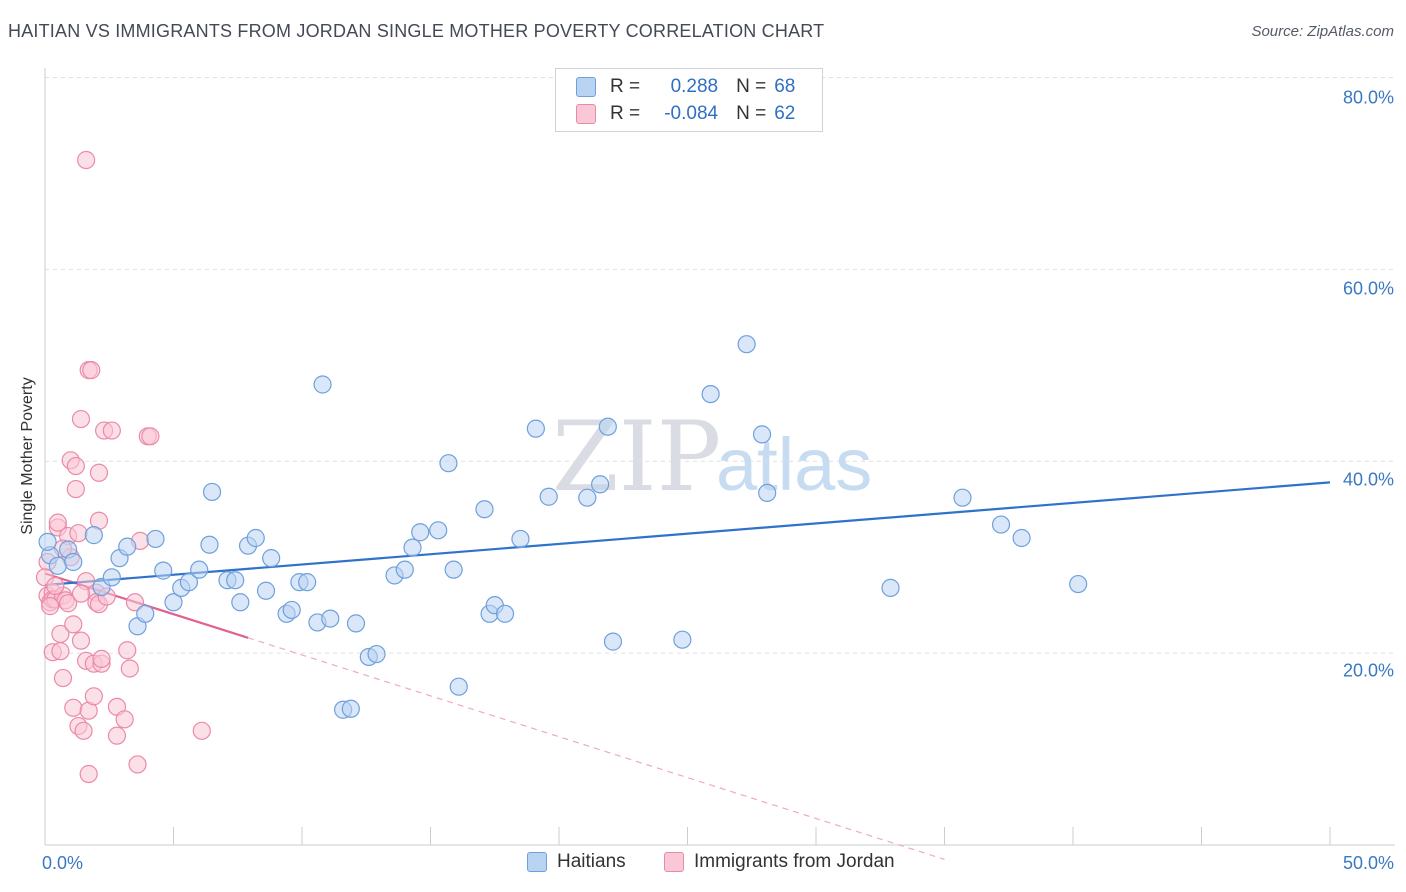 Image resolution: width=1406 pixels, height=892 pixels. I want to click on n-label: N =, so click(751, 86).